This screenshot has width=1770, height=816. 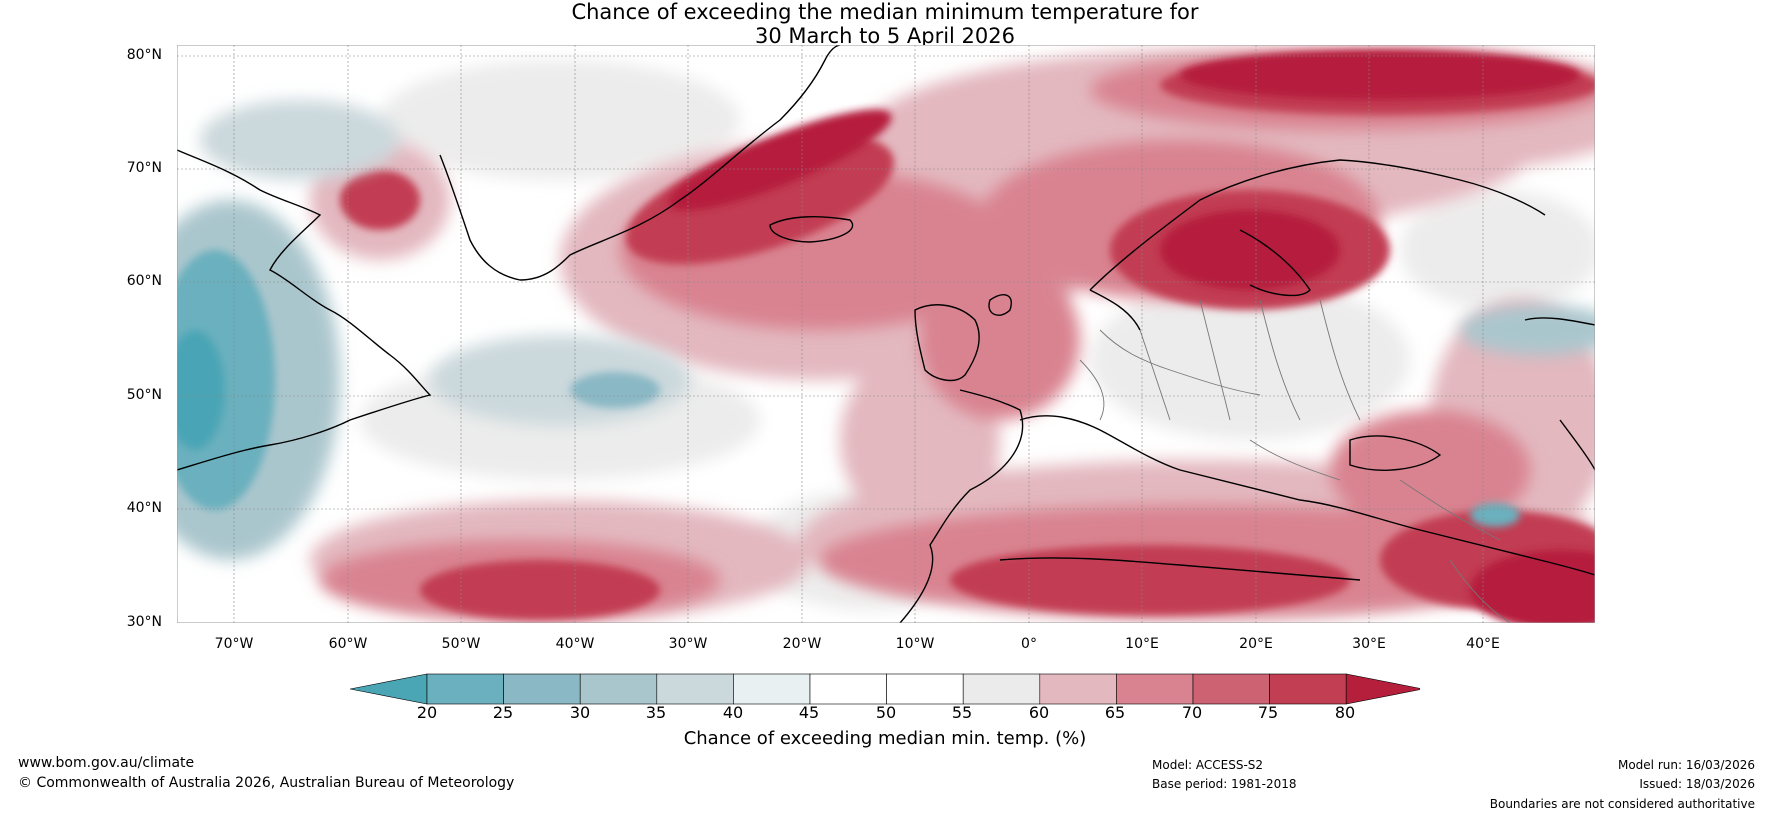 What do you see at coordinates (809, 712) in the screenshot?
I see `colorbar-label-45: 45` at bounding box center [809, 712].